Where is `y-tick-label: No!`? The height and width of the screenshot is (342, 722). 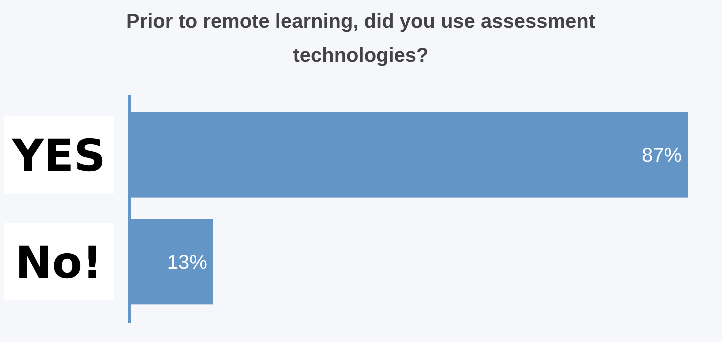
y-tick-label: No! is located at coordinates (59, 263).